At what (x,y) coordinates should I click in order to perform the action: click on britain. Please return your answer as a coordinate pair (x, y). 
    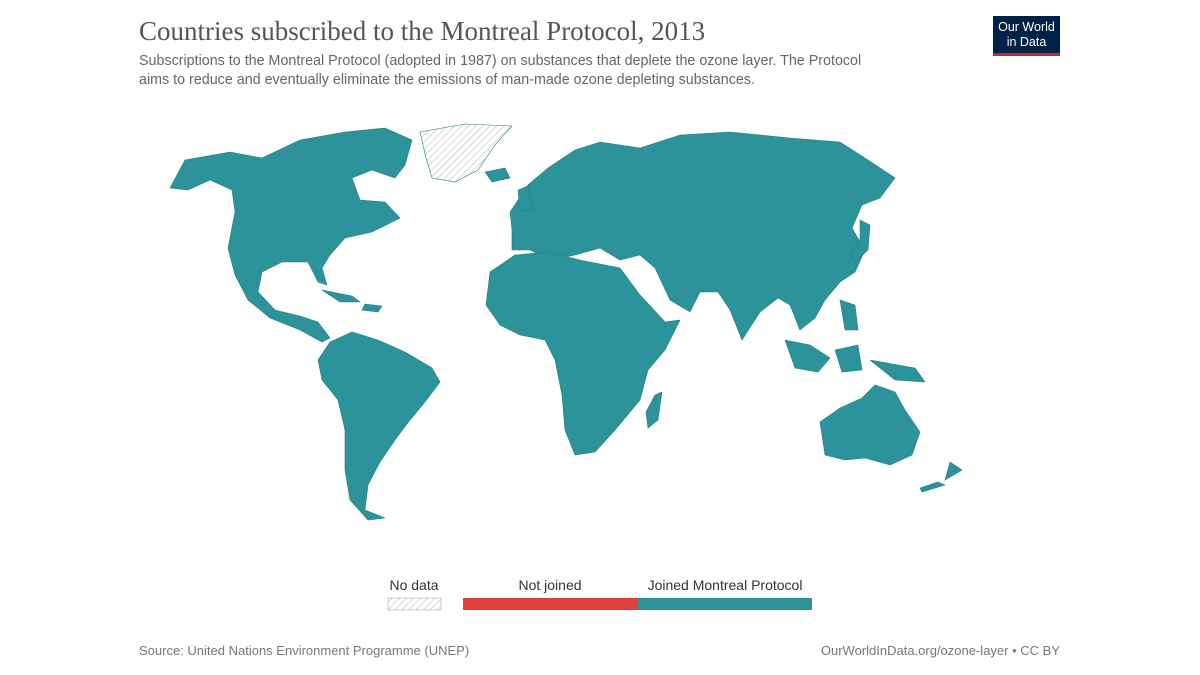
    Looking at the image, I should click on (525, 199).